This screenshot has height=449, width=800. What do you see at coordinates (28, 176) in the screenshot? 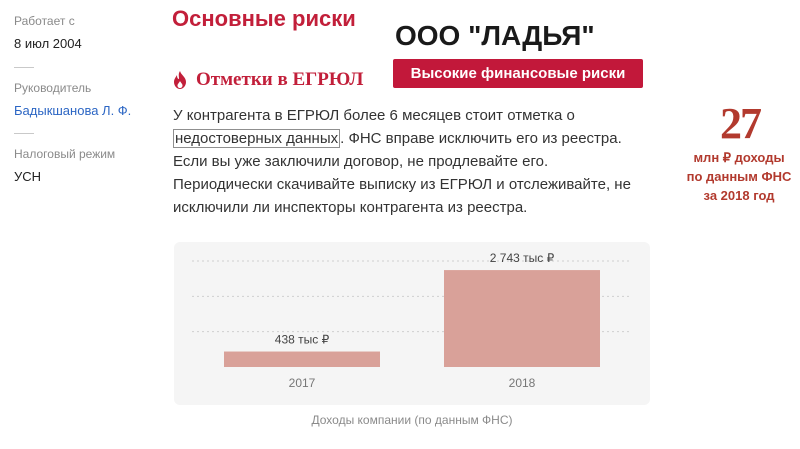
I see `tax-regime-value: УСН` at bounding box center [28, 176].